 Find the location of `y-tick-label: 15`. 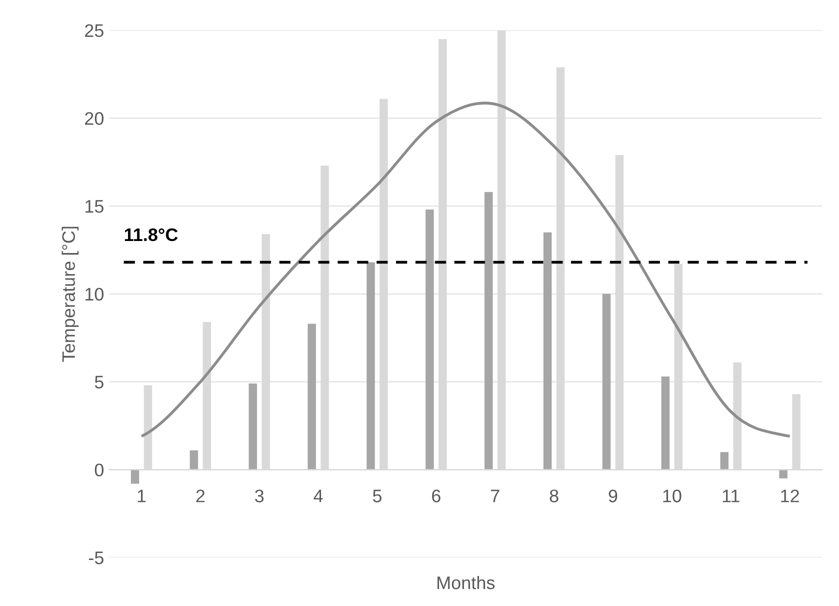

y-tick-label: 15 is located at coordinates (95, 206).